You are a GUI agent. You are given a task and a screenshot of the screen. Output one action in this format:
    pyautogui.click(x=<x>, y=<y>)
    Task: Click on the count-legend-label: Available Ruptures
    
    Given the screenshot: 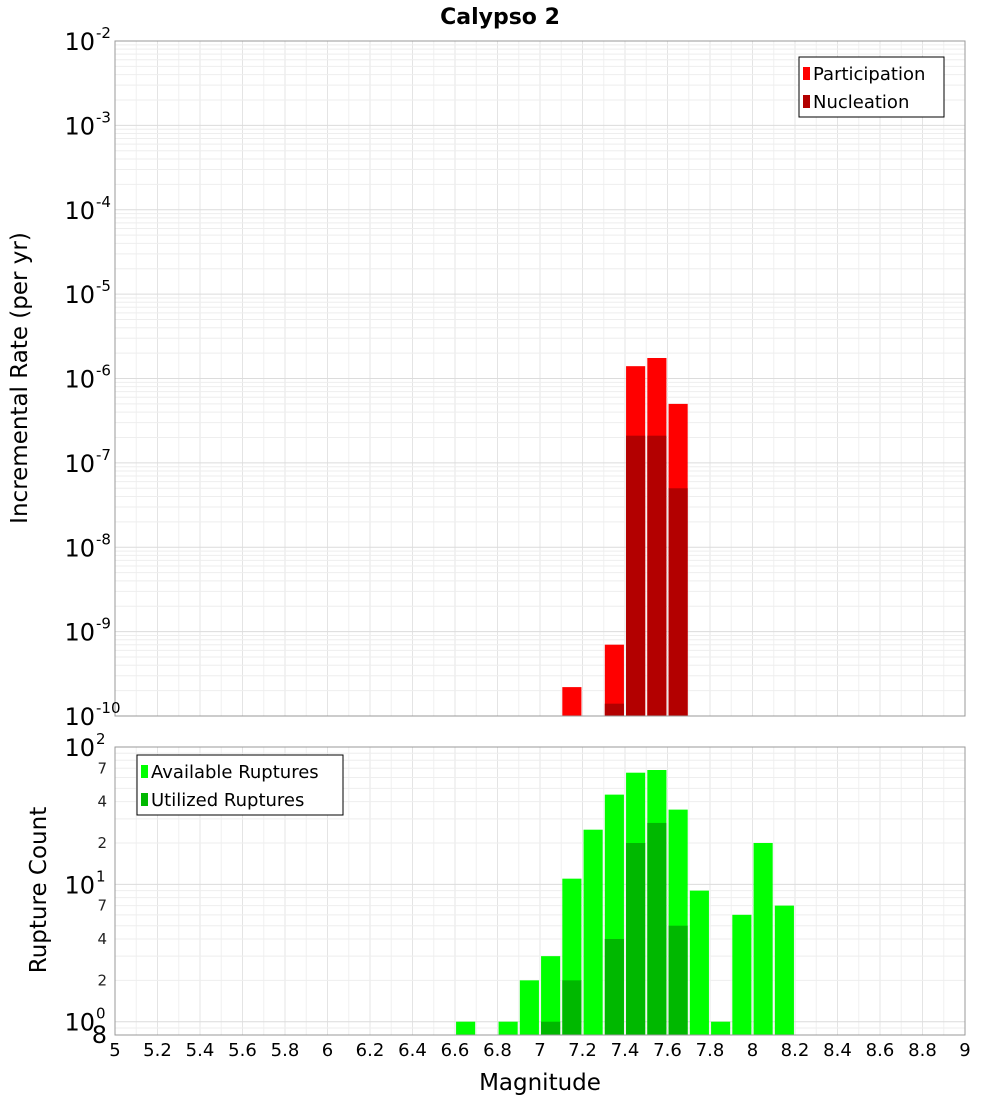 What is the action you would take?
    pyautogui.click(x=235, y=772)
    